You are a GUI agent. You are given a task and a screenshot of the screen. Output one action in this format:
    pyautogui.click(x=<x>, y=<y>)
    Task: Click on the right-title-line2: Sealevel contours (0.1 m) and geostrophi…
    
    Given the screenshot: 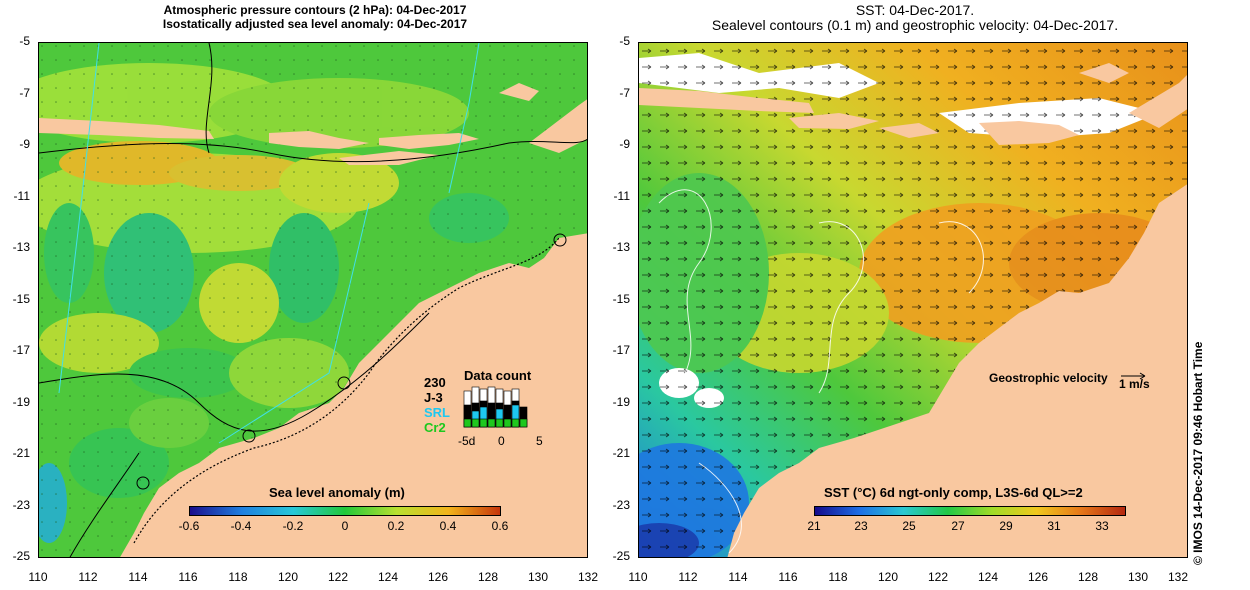 What is the action you would take?
    pyautogui.click(x=915, y=25)
    